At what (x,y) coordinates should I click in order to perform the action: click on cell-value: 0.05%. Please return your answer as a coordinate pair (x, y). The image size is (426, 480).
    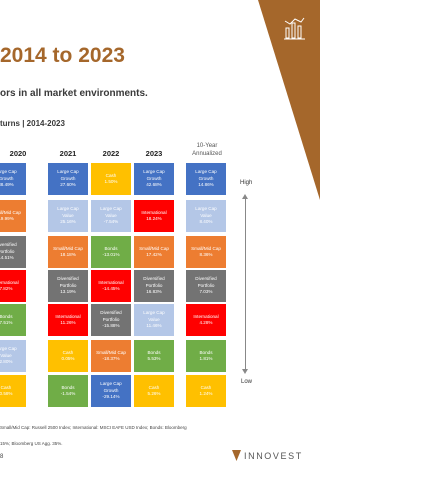
    Looking at the image, I should click on (68, 358).